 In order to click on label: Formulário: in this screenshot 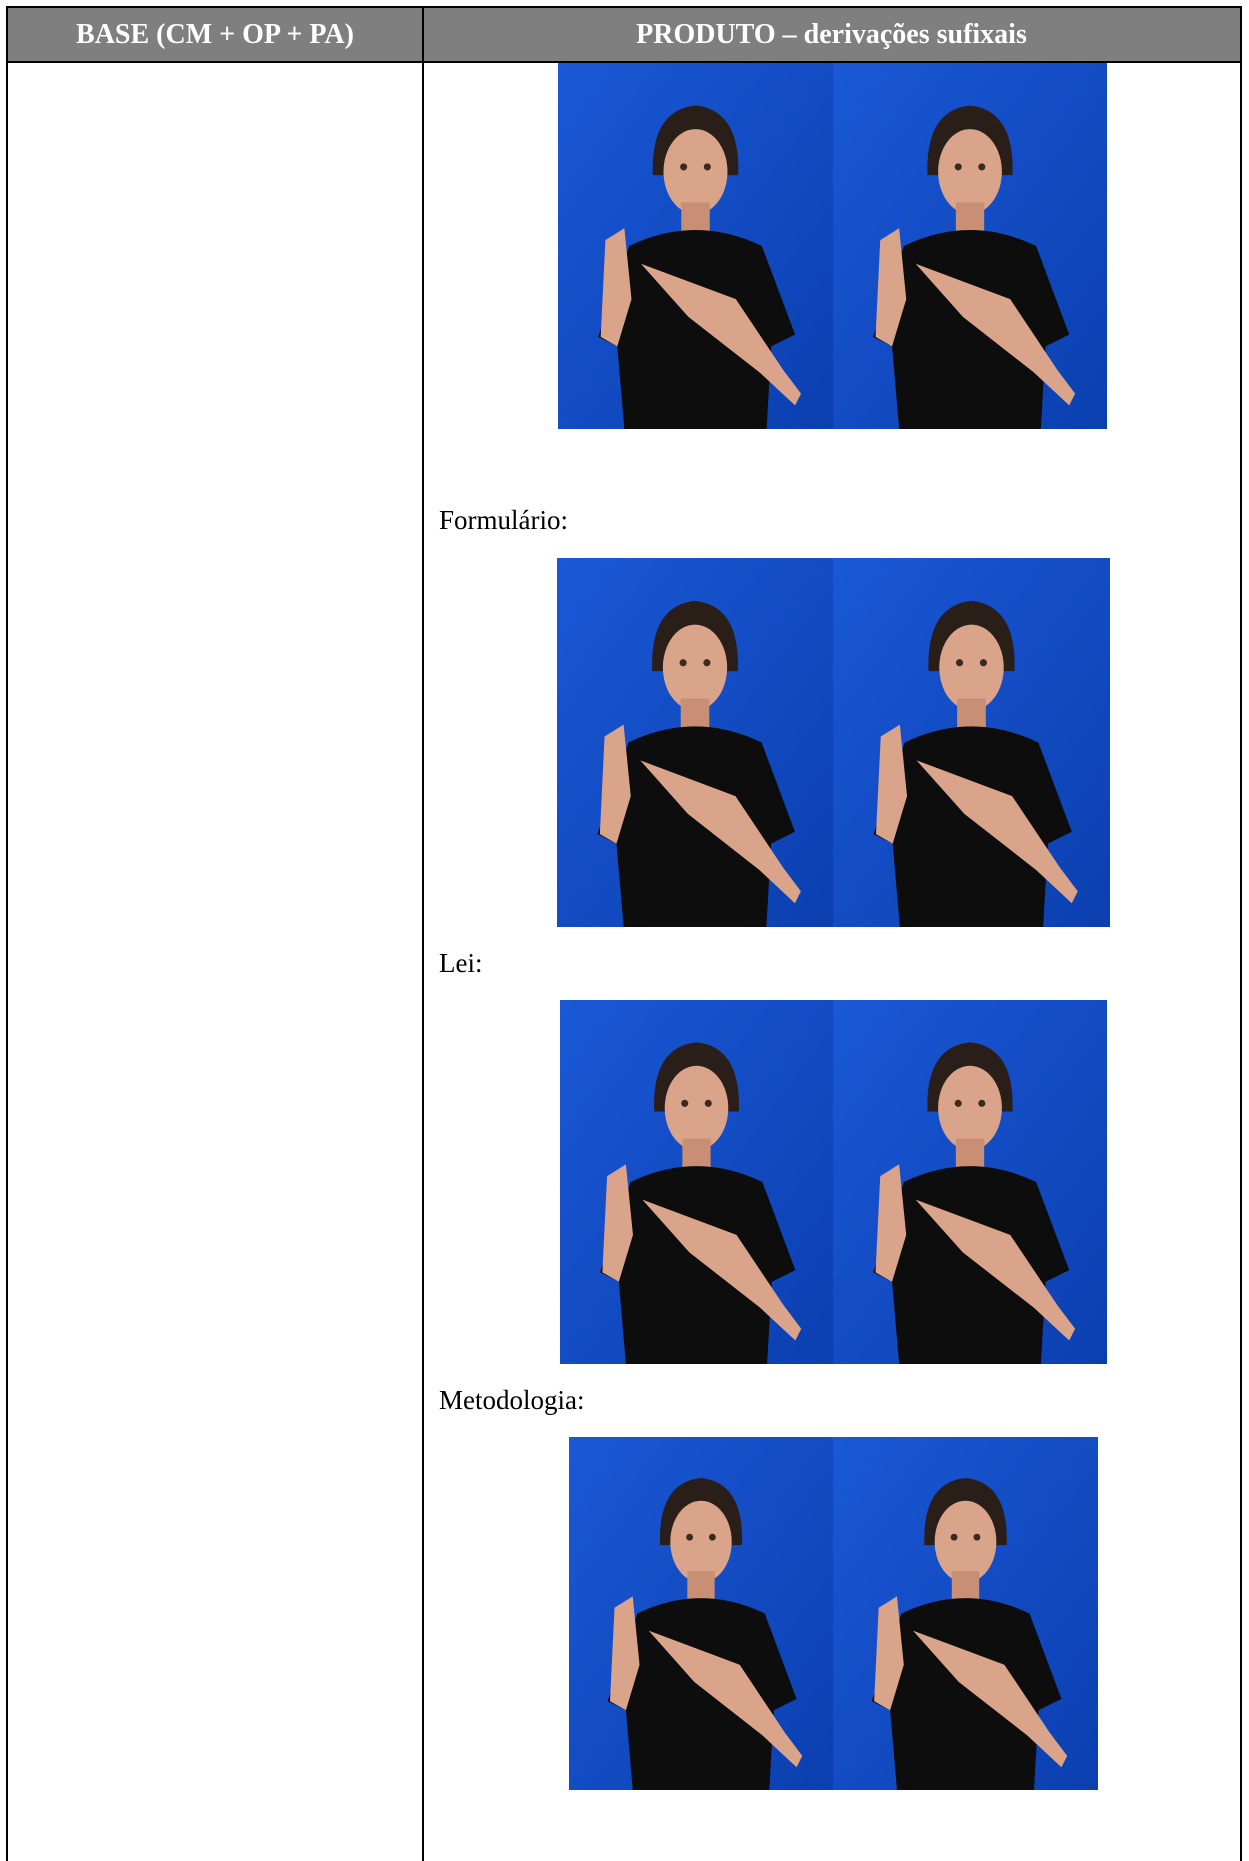, I will do `click(503, 520)`.